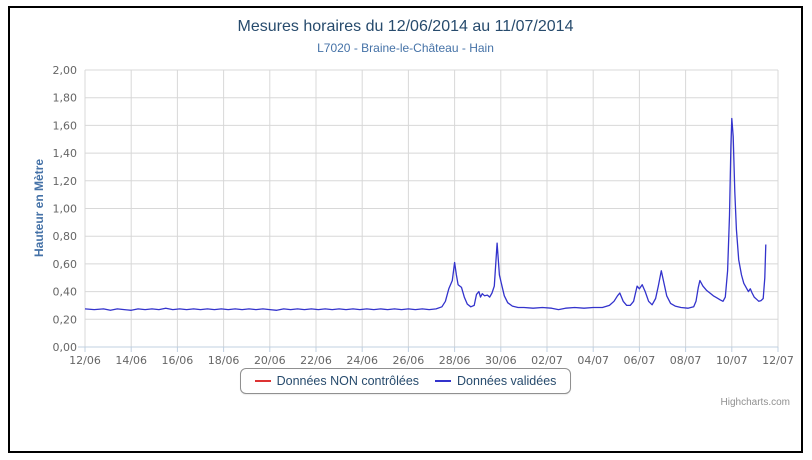 This screenshot has height=460, width=812. Describe the element at coordinates (405, 48) in the screenshot. I see `chart-subtitle: L7020 - Braine-le-Château - Hain` at that location.